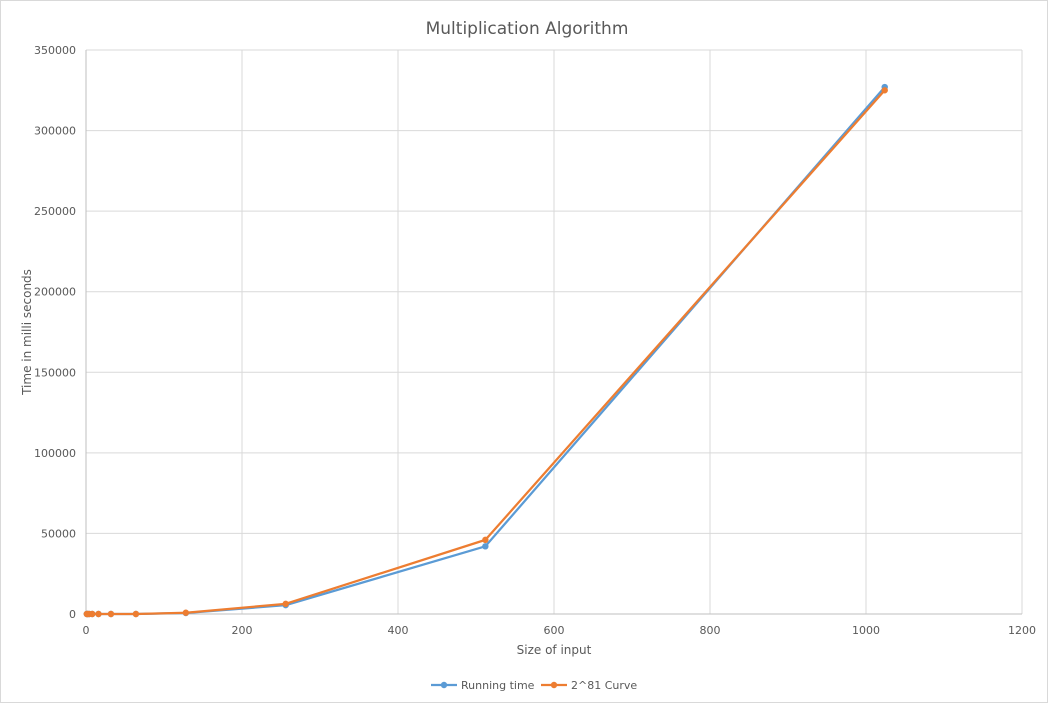 This screenshot has width=1048, height=704. Describe the element at coordinates (55, 453) in the screenshot. I see `y-tick-label: 100000` at that location.